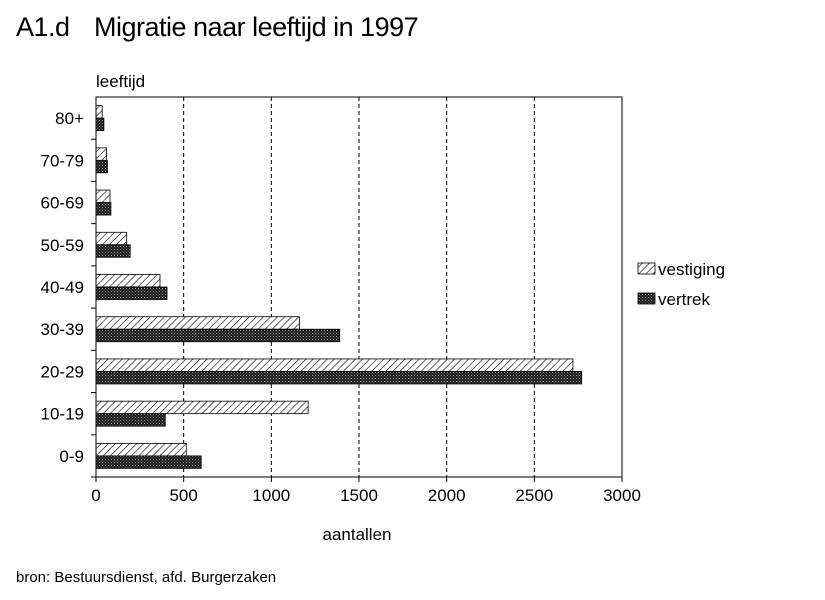 The height and width of the screenshot is (600, 825). What do you see at coordinates (646, 268) in the screenshot?
I see `legend-swatch-vestiging` at bounding box center [646, 268].